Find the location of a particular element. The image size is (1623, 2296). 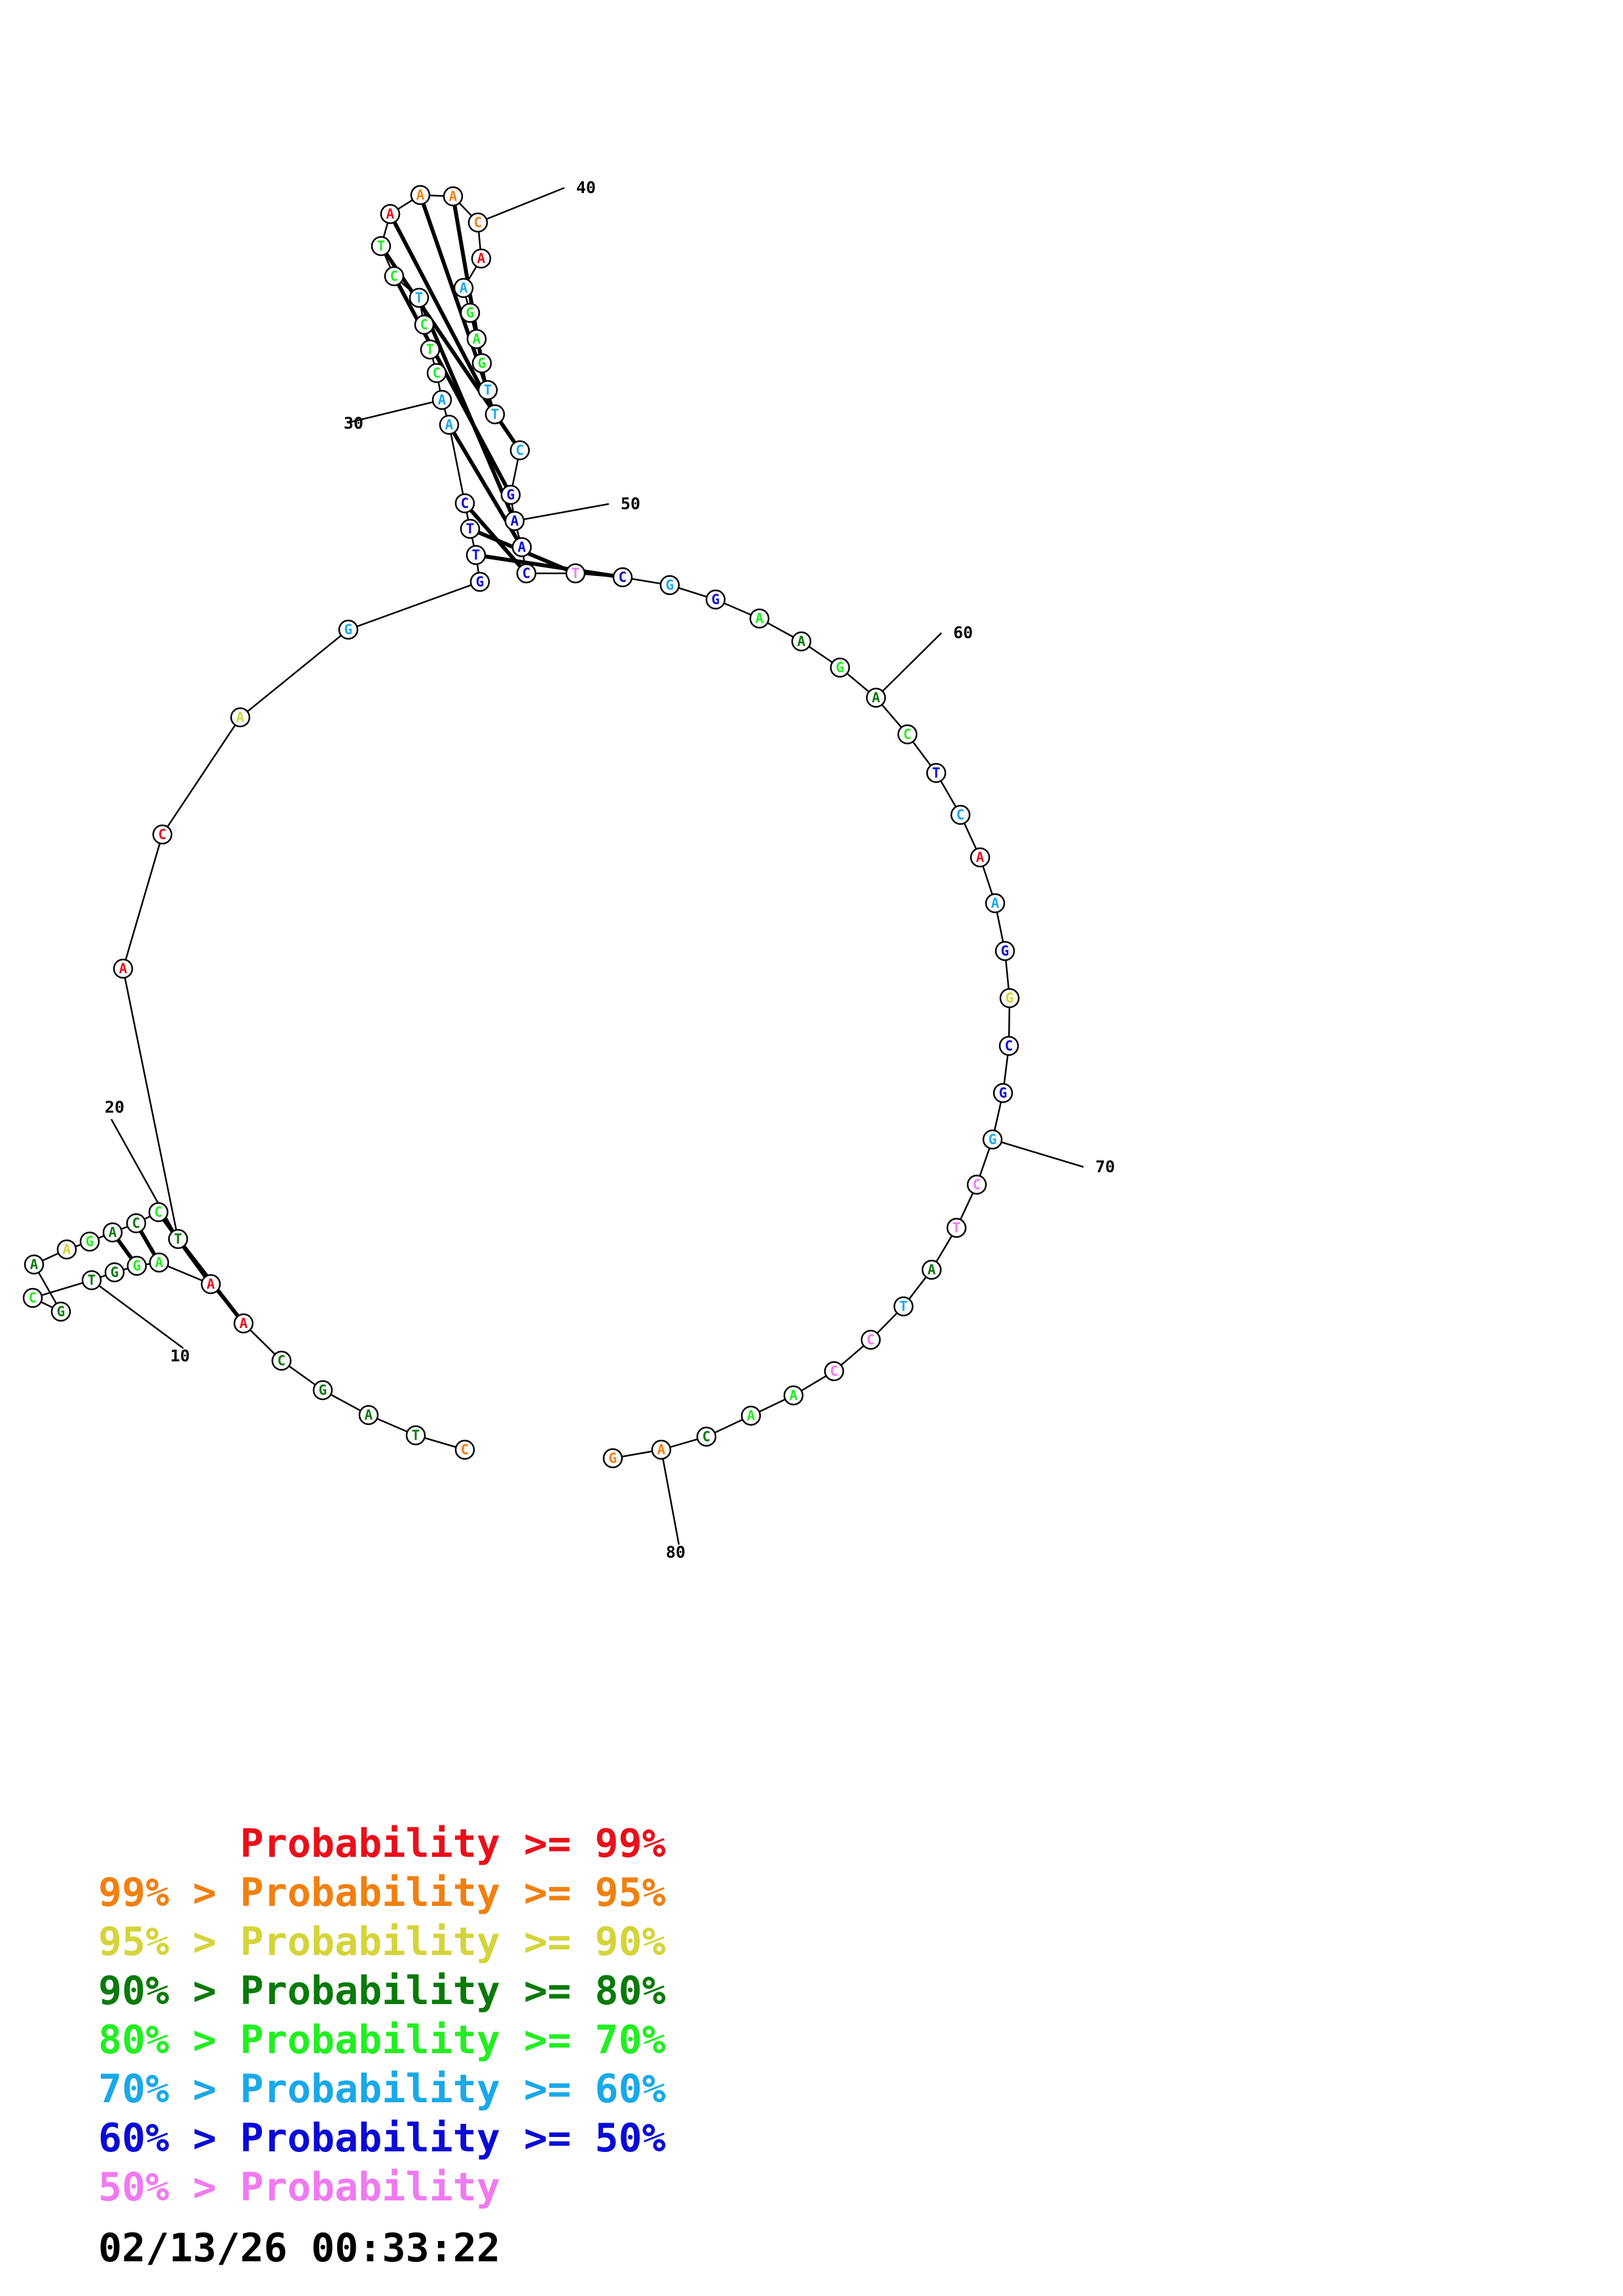

legend-label: Probability >= 60% is located at coordinates (453, 2089).